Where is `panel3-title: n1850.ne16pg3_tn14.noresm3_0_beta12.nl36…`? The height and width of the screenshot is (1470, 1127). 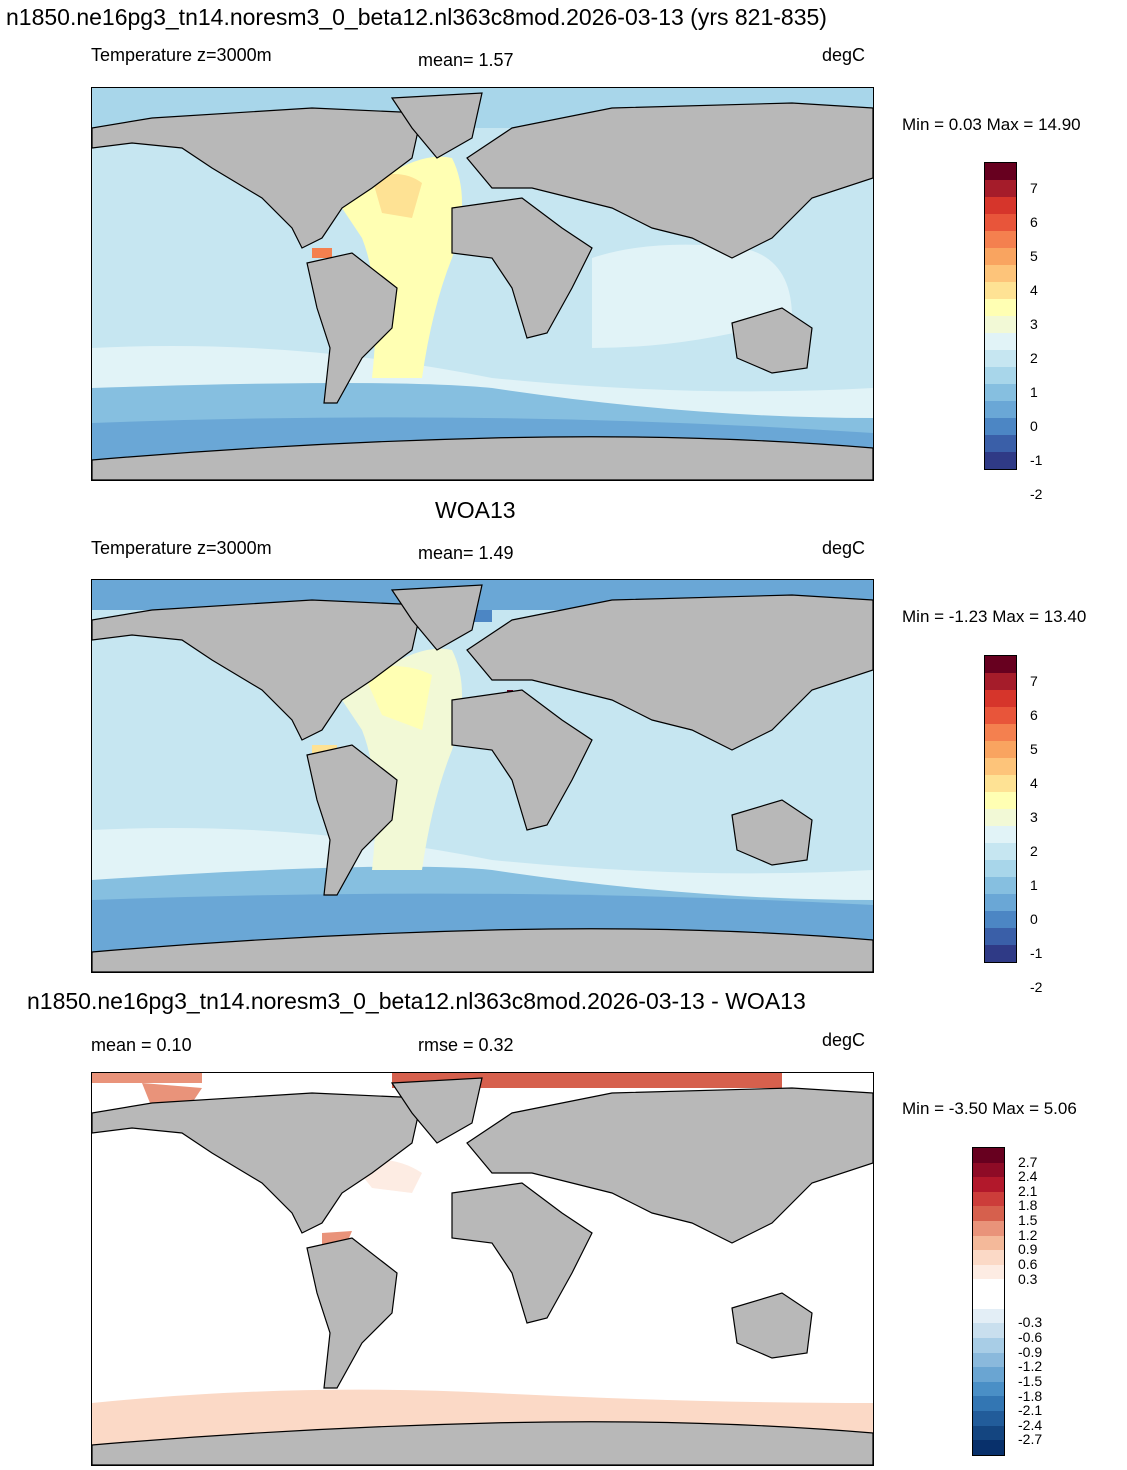 panel3-title: n1850.ne16pg3_tn14.noresm3_0_beta12.nl36… is located at coordinates (416, 1001).